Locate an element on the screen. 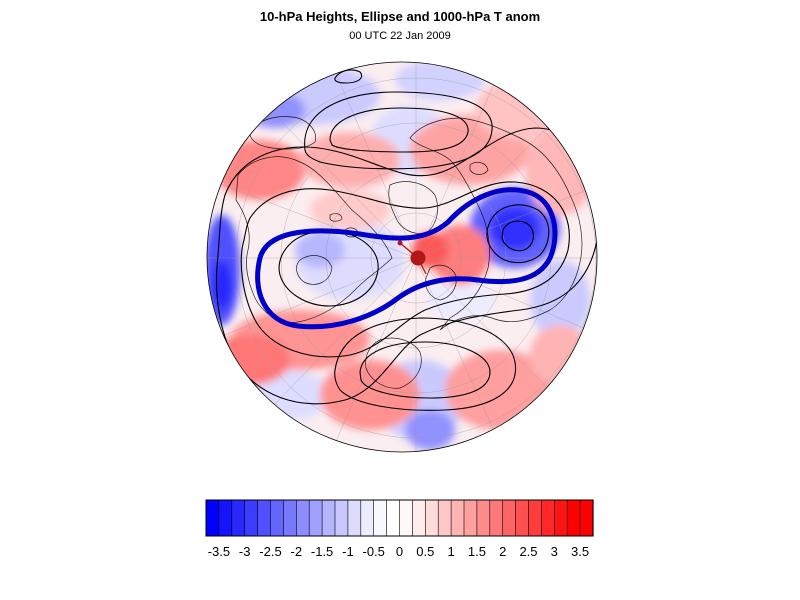 This screenshot has width=800, height=600. vortex-ellipse is located at coordinates (406, 258).